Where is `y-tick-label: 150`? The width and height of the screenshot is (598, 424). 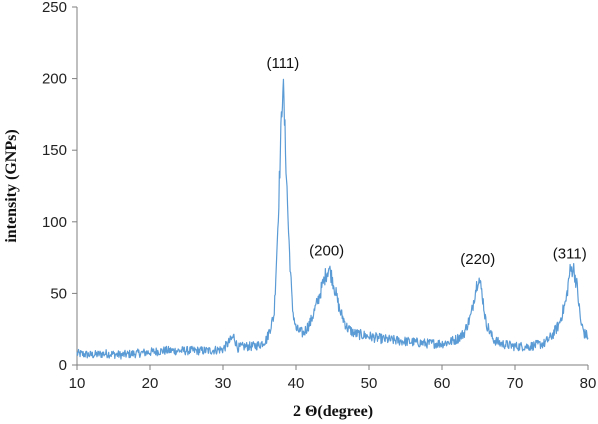
y-tick-label: 150 is located at coordinates (54, 150).